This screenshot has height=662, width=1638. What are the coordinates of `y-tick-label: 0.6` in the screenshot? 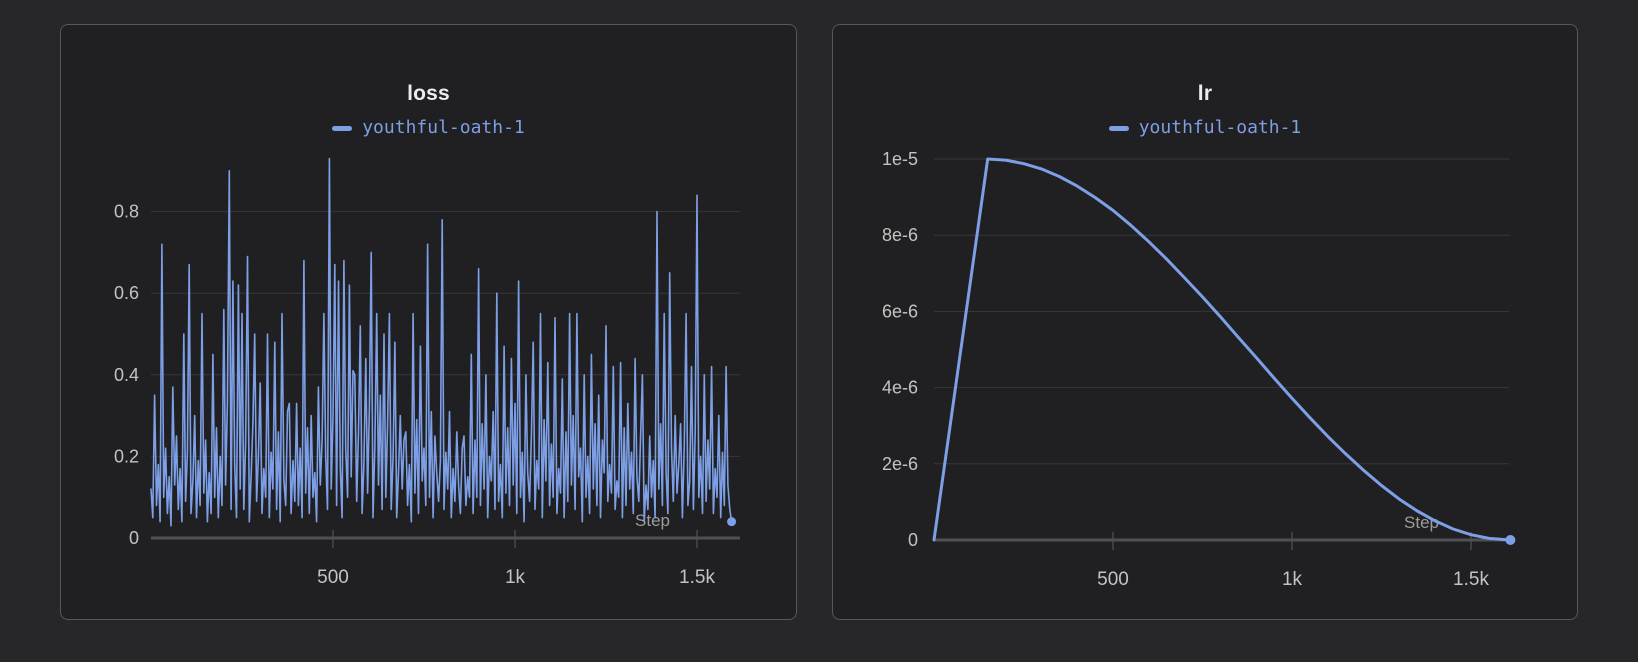 It's located at (126, 293).